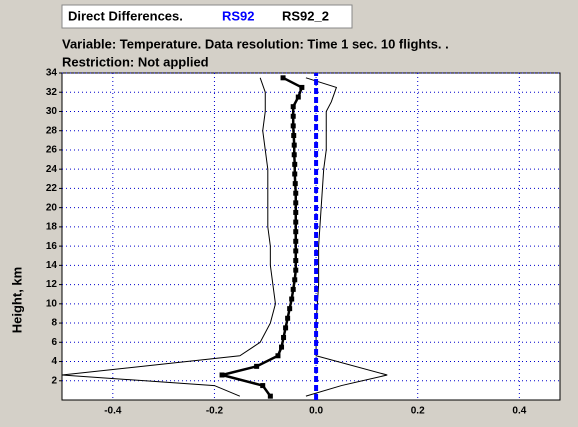  I want to click on y-tick-label: 26, so click(52, 150).